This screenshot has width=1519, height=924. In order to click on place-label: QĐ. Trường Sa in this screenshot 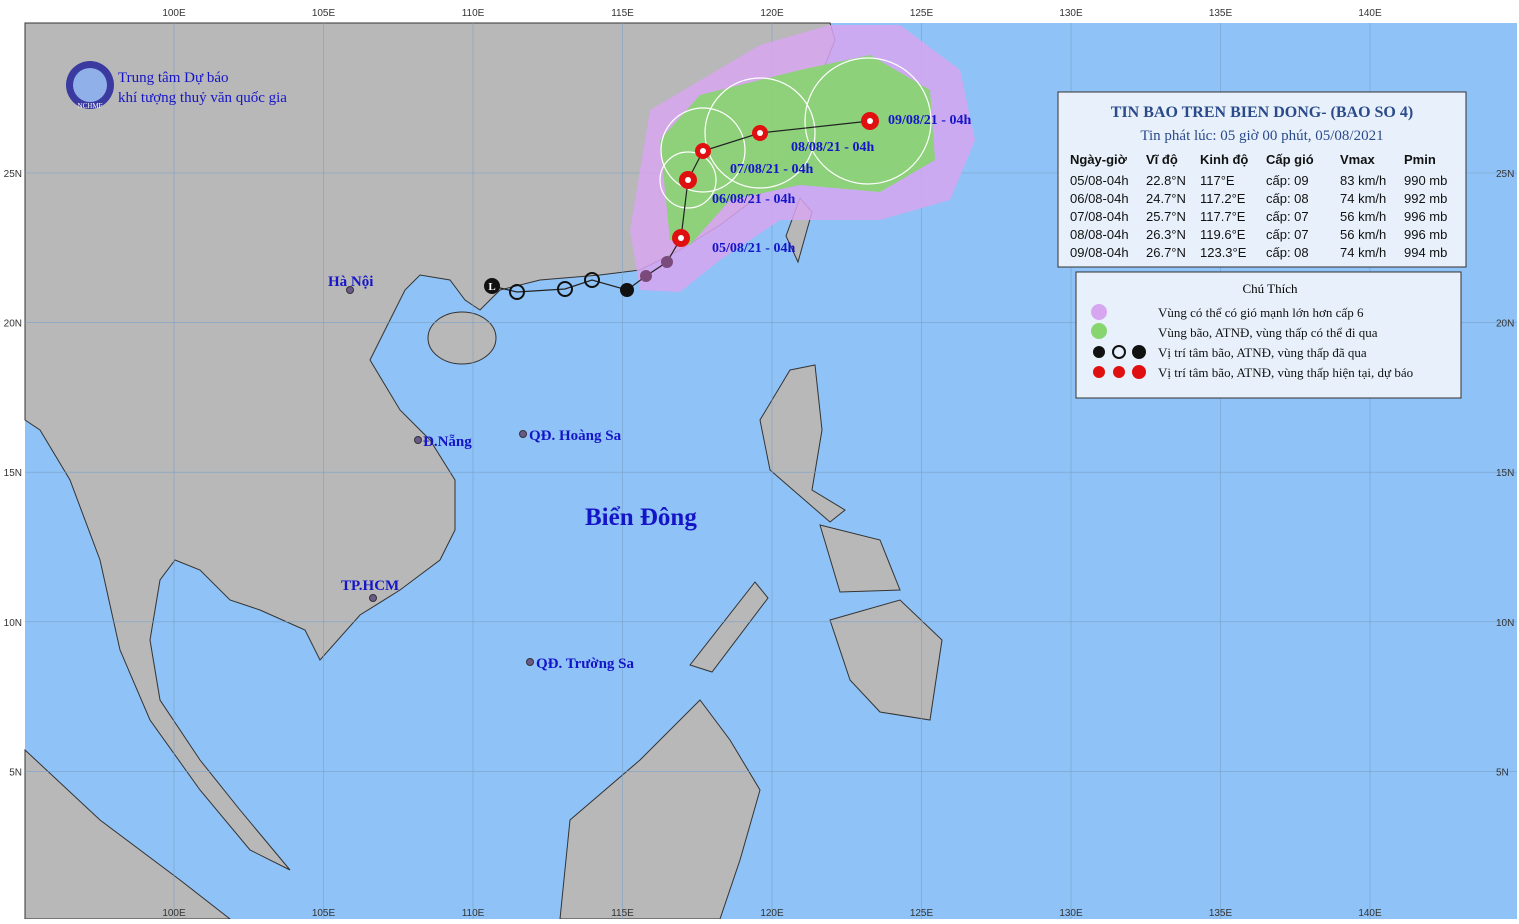, I will do `click(585, 664)`.